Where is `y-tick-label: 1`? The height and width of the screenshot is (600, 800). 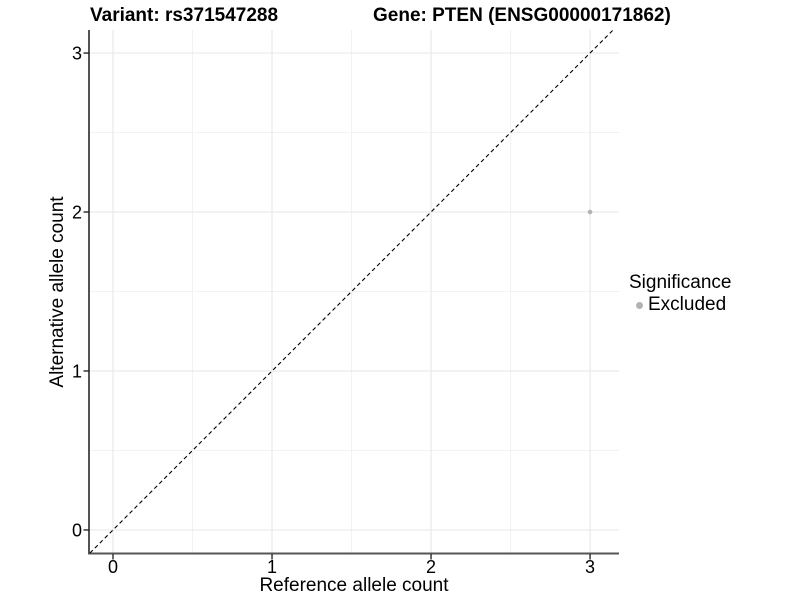
y-tick-label: 1 is located at coordinates (77, 371).